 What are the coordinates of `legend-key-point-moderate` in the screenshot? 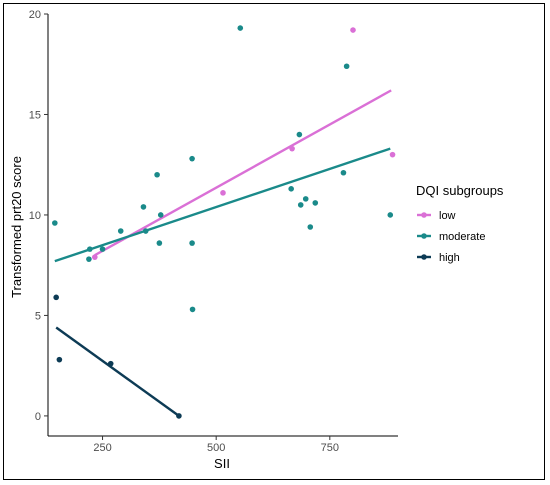 It's located at (424, 236).